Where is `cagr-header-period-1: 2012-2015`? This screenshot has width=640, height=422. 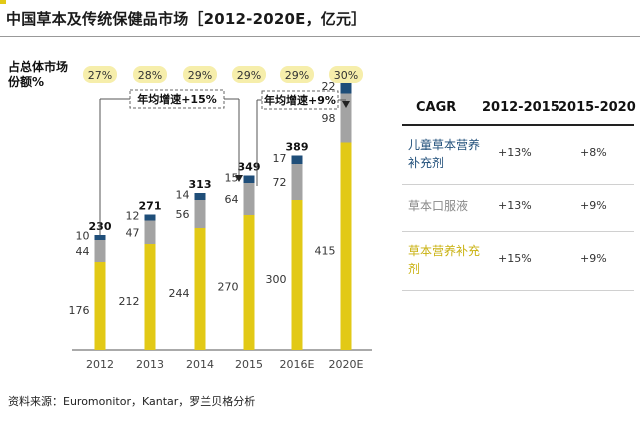 cagr-header-period-1: 2012-2015 is located at coordinates (521, 107).